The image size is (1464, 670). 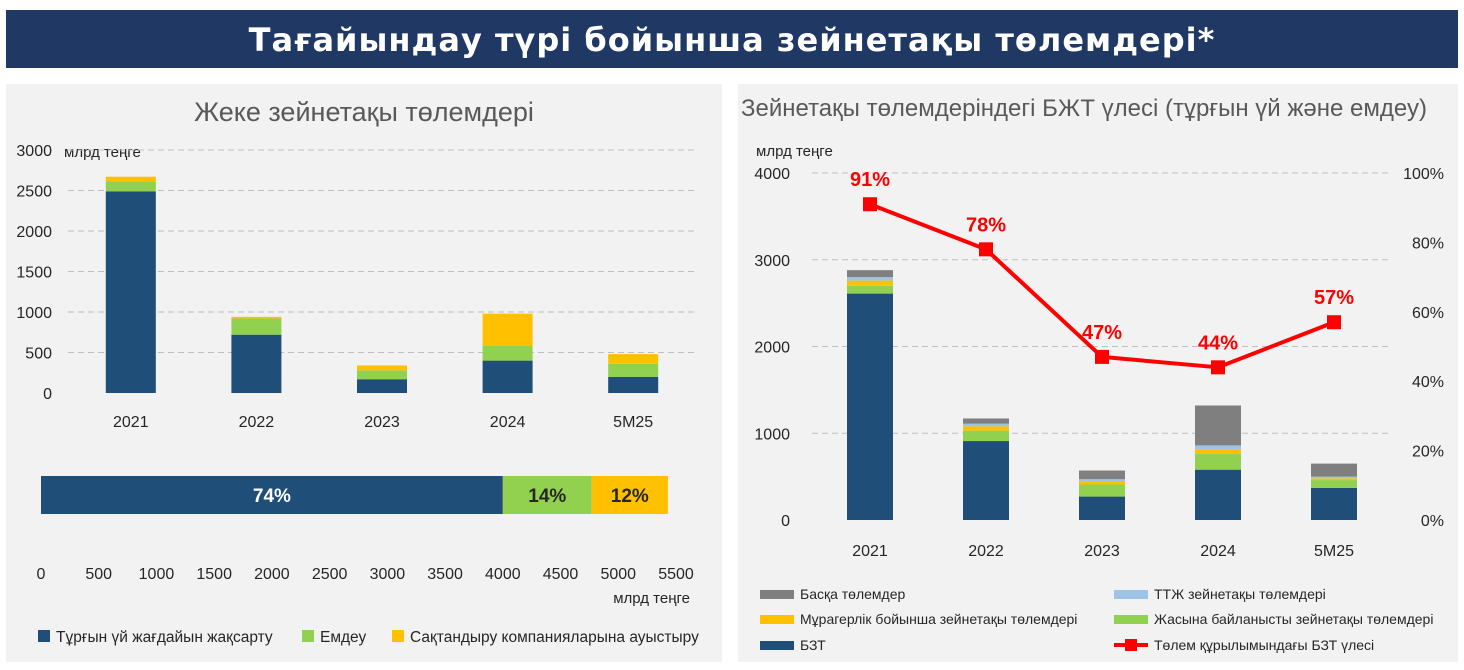 What do you see at coordinates (451, 496) in the screenshot?
I see `horizontal-bar-labels: 74% 14% 12%` at bounding box center [451, 496].